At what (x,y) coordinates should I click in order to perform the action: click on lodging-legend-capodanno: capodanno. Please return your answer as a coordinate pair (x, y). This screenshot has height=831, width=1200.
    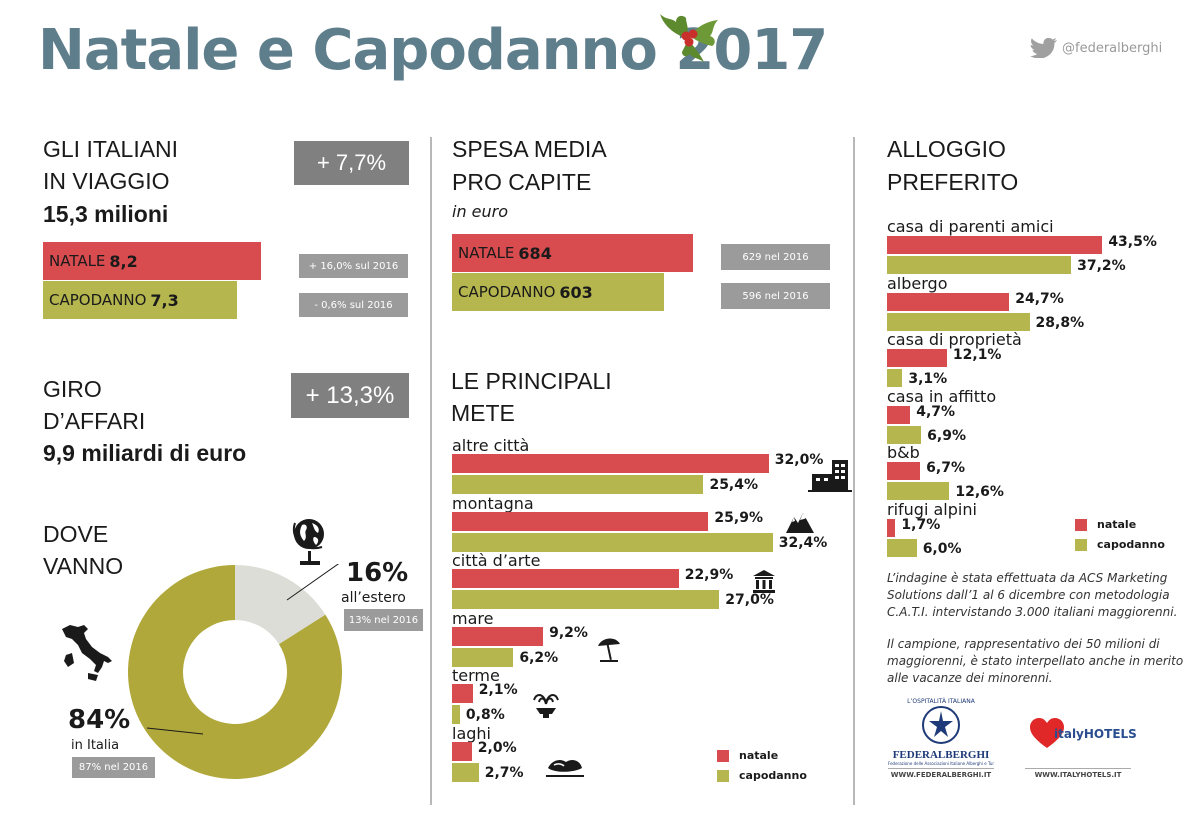
    Looking at the image, I should click on (1120, 544).